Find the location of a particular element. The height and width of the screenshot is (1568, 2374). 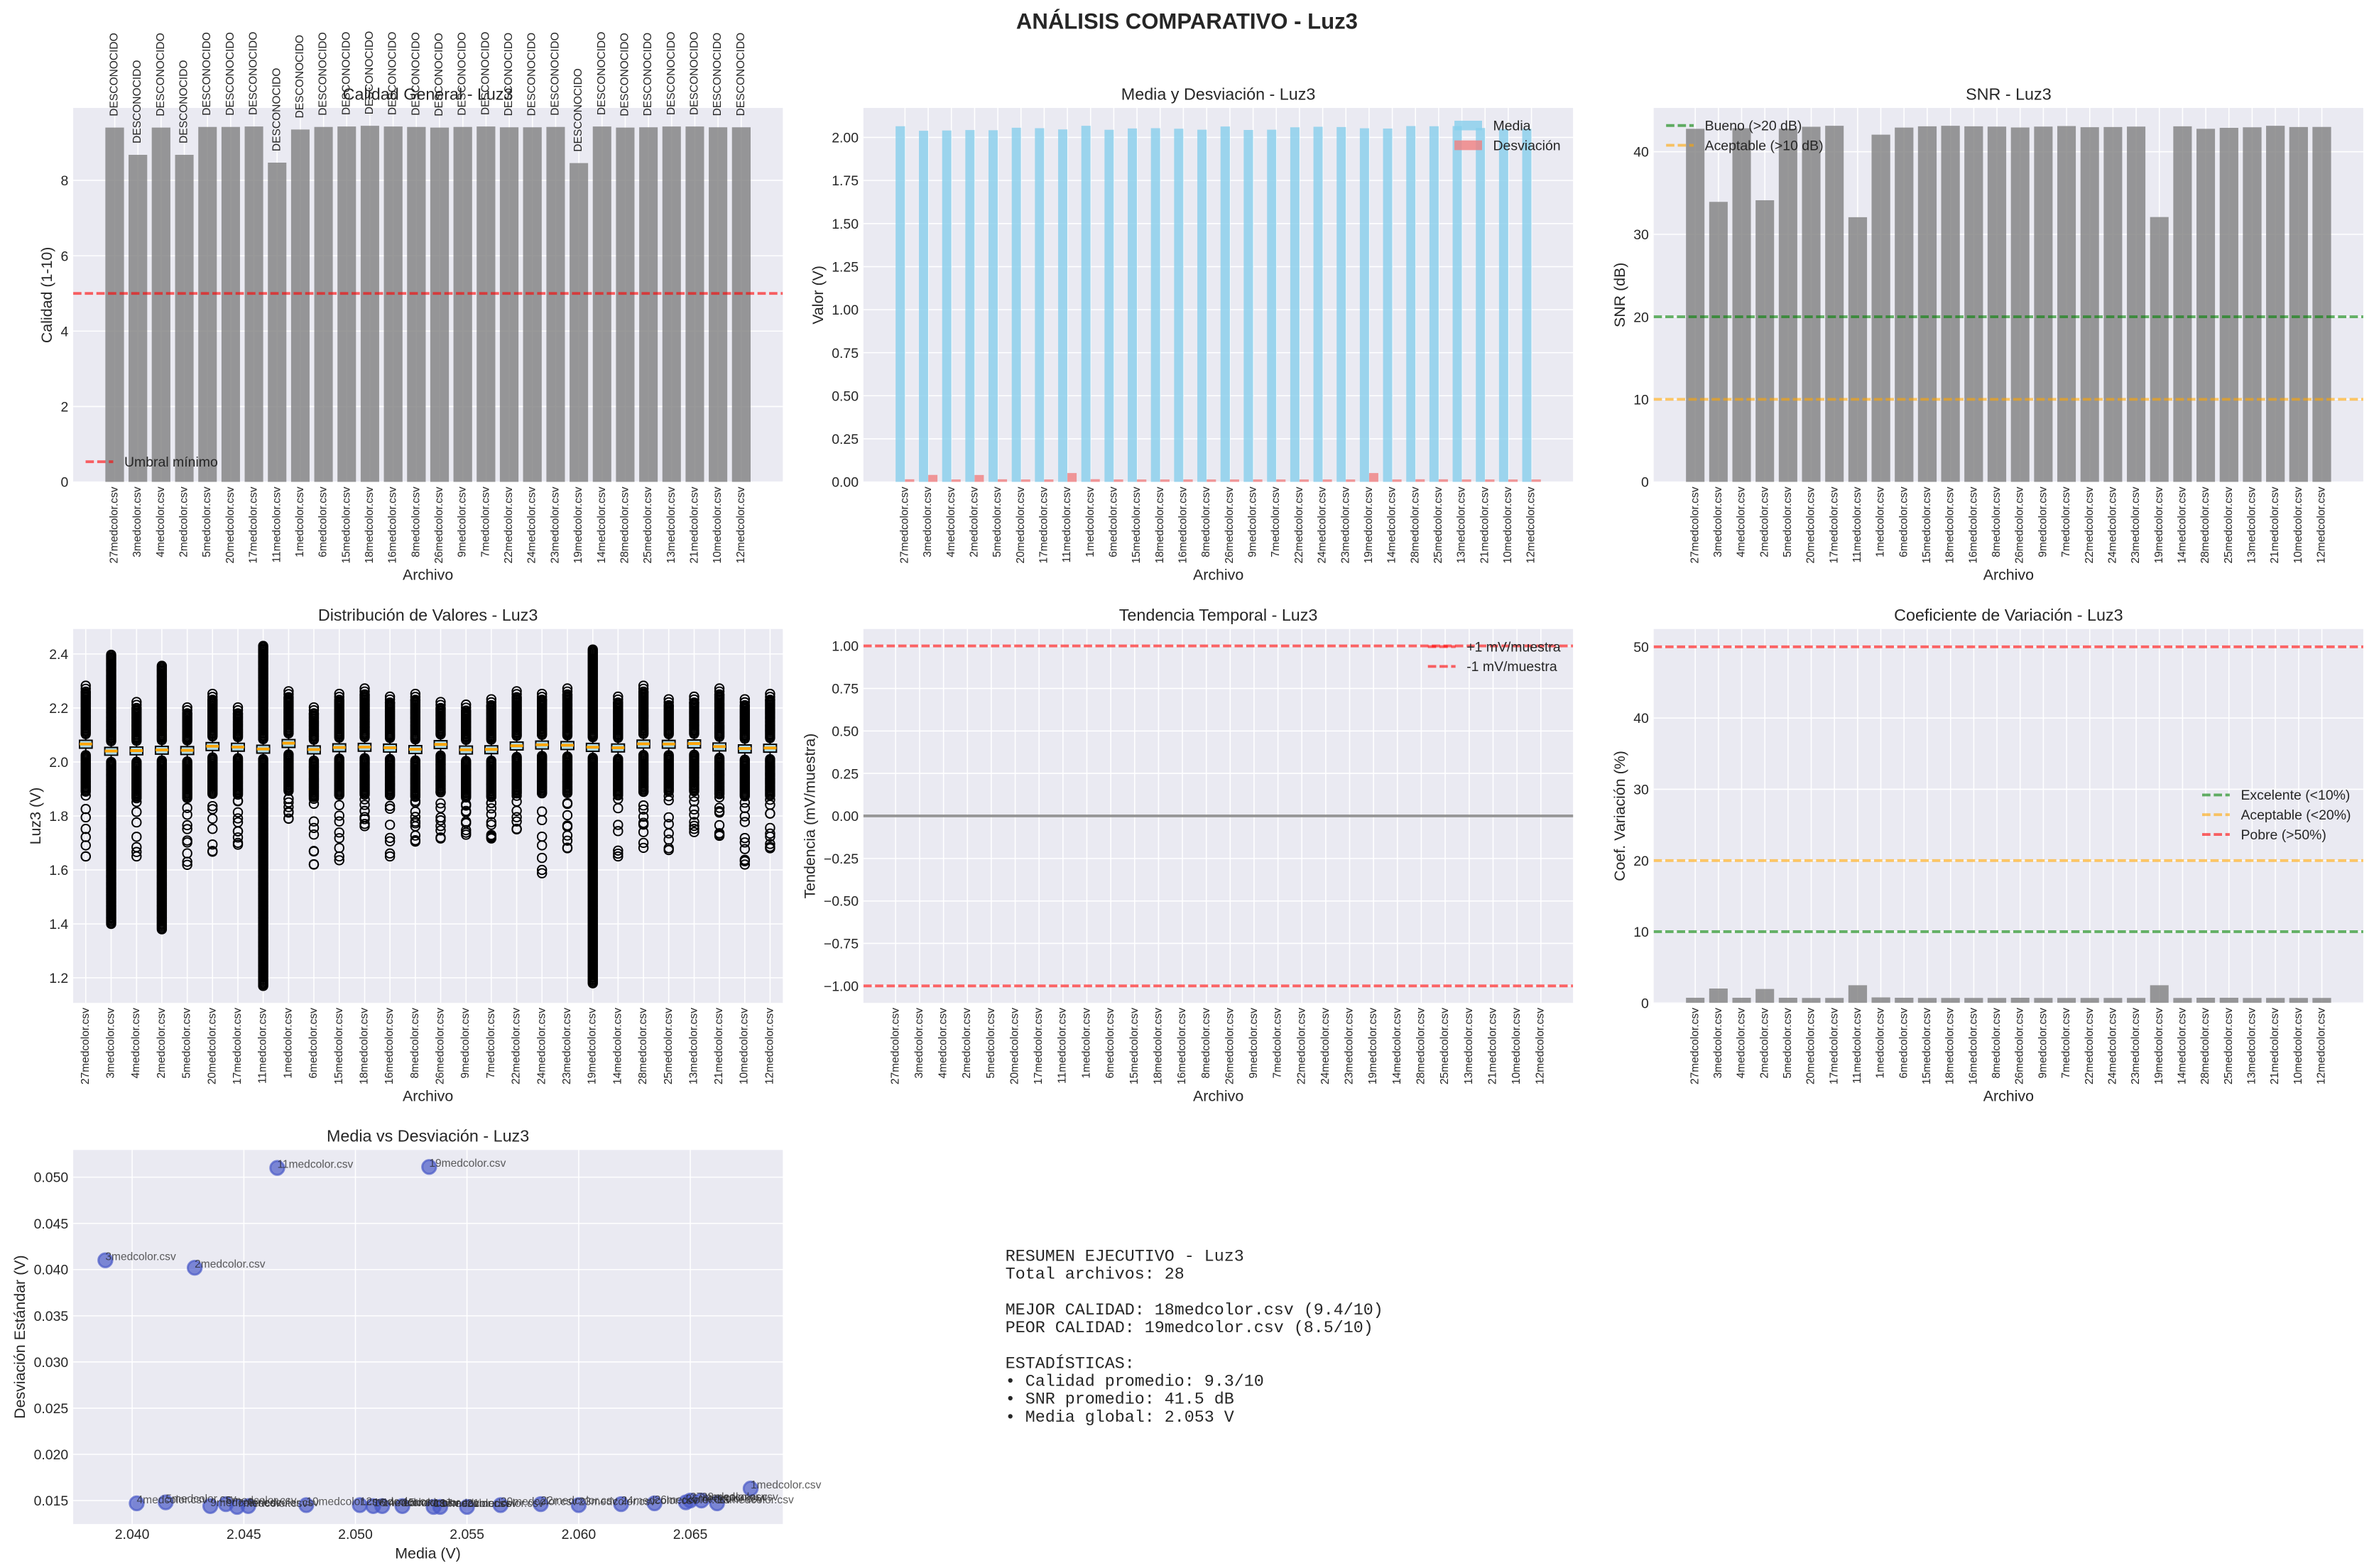

svg-text: 2 is located at coordinates (64, 407).